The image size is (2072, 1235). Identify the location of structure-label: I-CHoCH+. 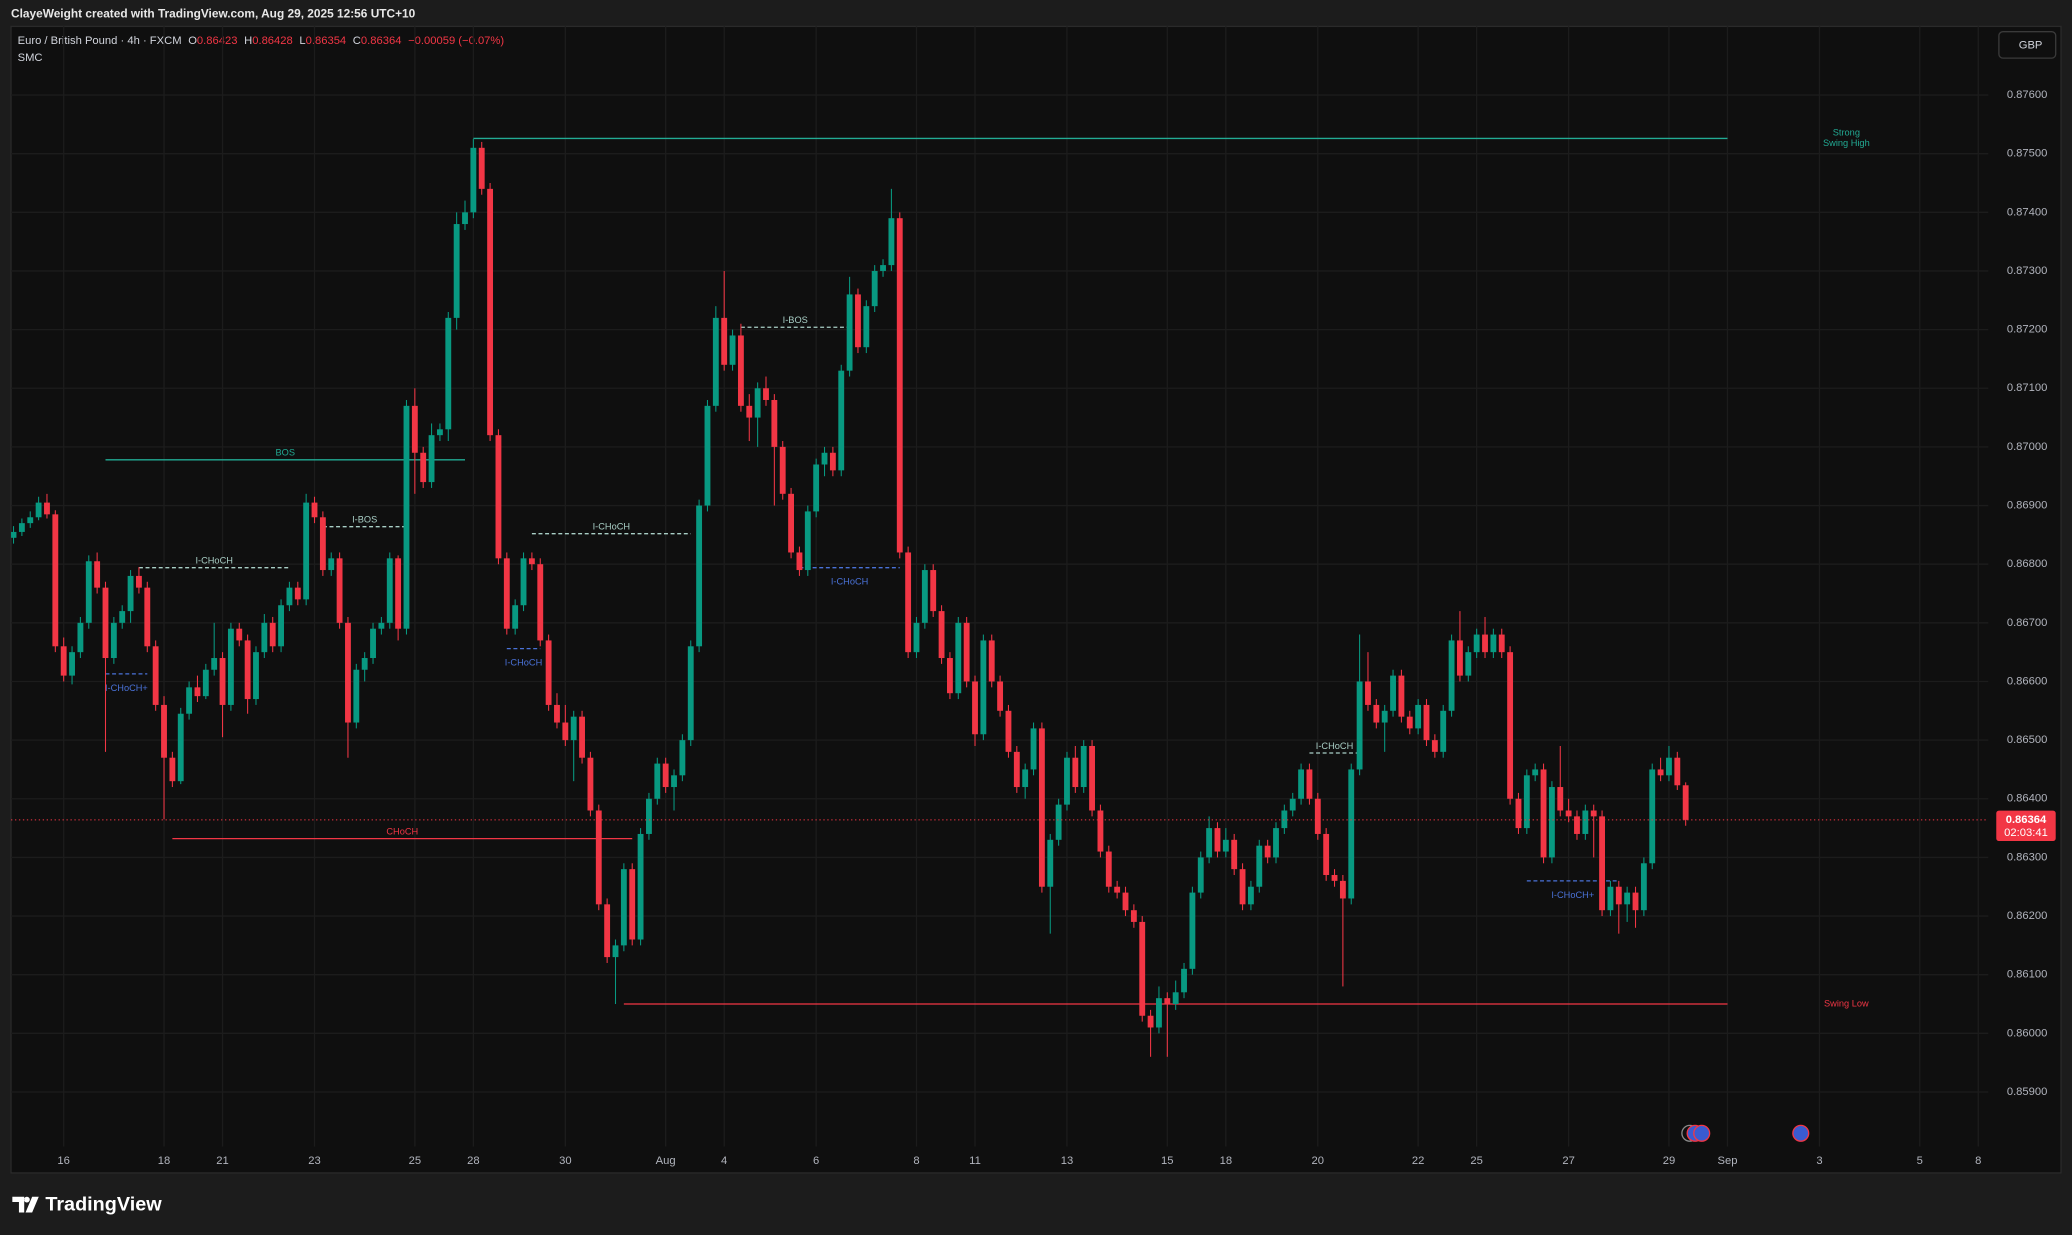
(1572, 895).